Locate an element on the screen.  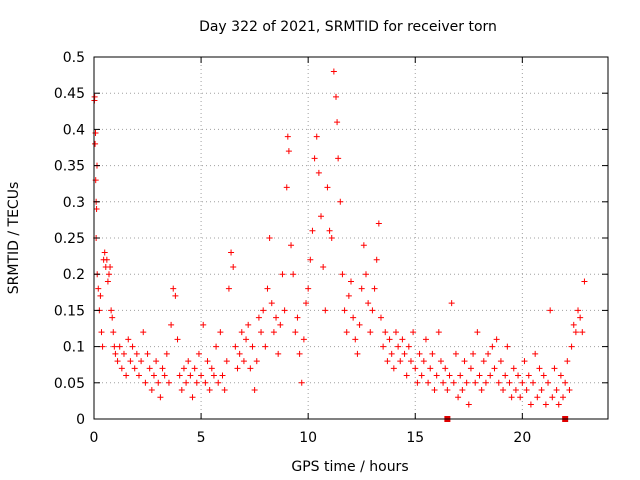
y-tick-label: 0.15 is located at coordinates (69, 311).